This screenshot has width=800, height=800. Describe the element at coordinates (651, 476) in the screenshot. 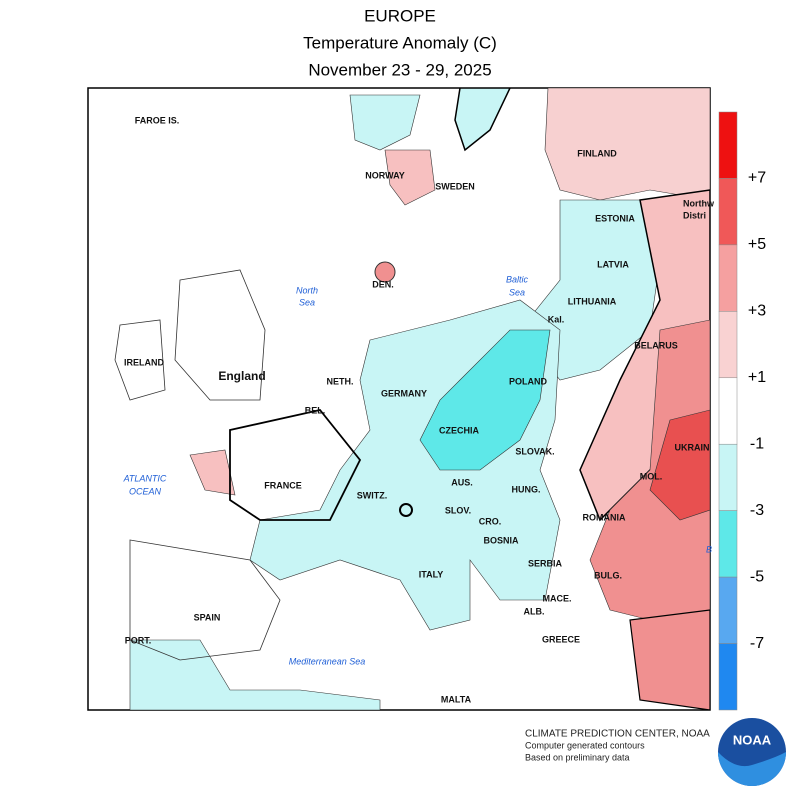

I see `place-label: MOL.` at that location.